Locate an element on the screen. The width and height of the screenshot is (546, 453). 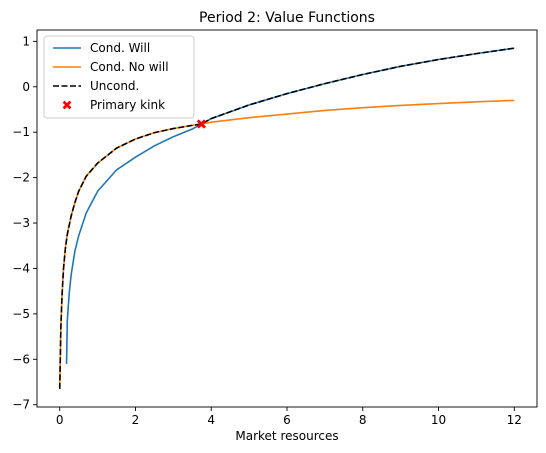
x-tick-label: 10 is located at coordinates (438, 420).